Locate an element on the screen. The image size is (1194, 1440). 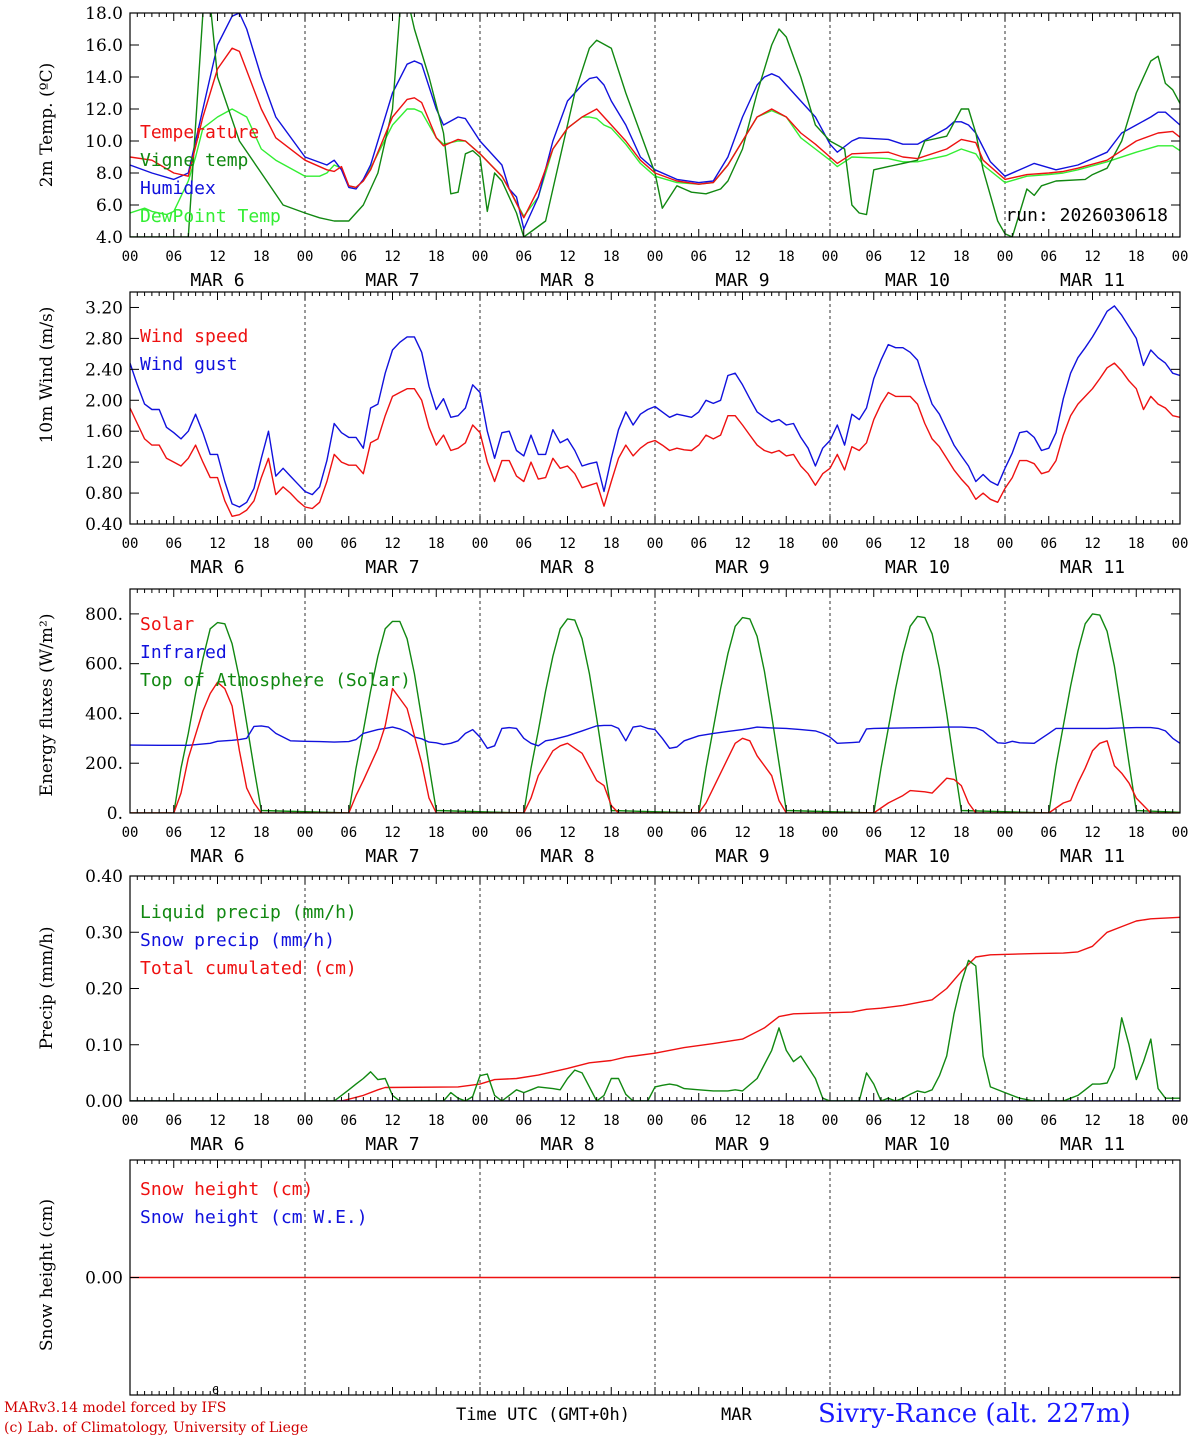
y-tick-label: 2.40 is located at coordinates (104, 370).